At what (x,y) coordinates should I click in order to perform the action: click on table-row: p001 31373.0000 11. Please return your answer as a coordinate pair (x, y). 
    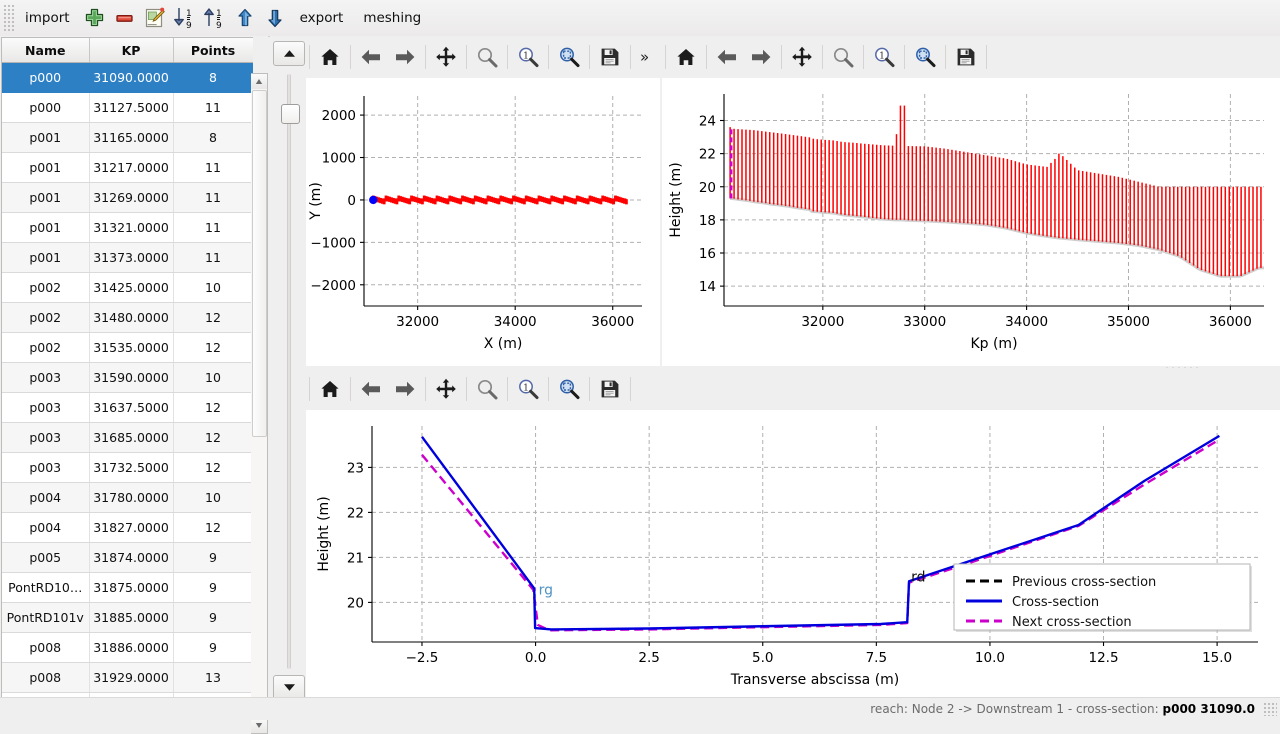
    Looking at the image, I should click on (127, 257).